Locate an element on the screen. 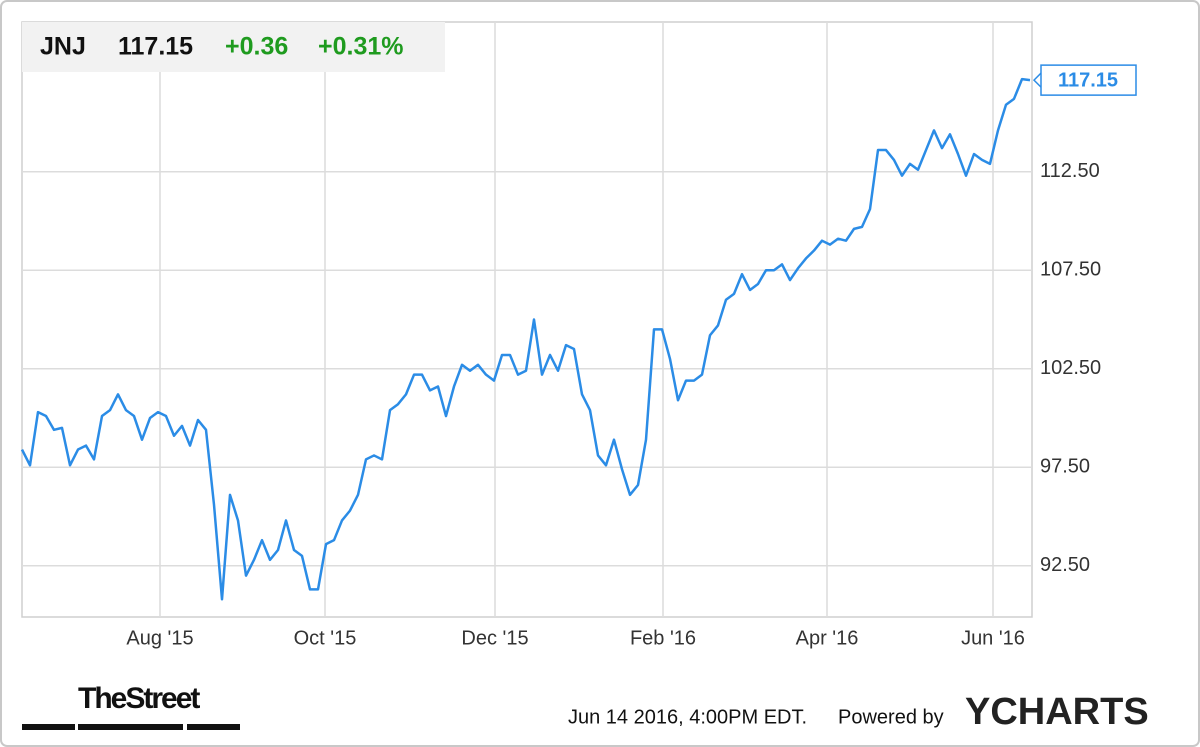  header-box is located at coordinates (233, 47).